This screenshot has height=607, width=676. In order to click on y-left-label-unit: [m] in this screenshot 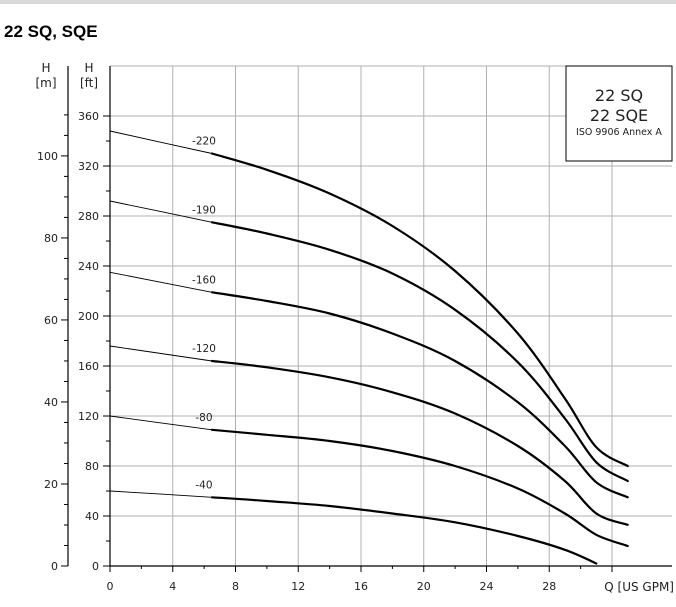, I will do `click(45, 83)`.